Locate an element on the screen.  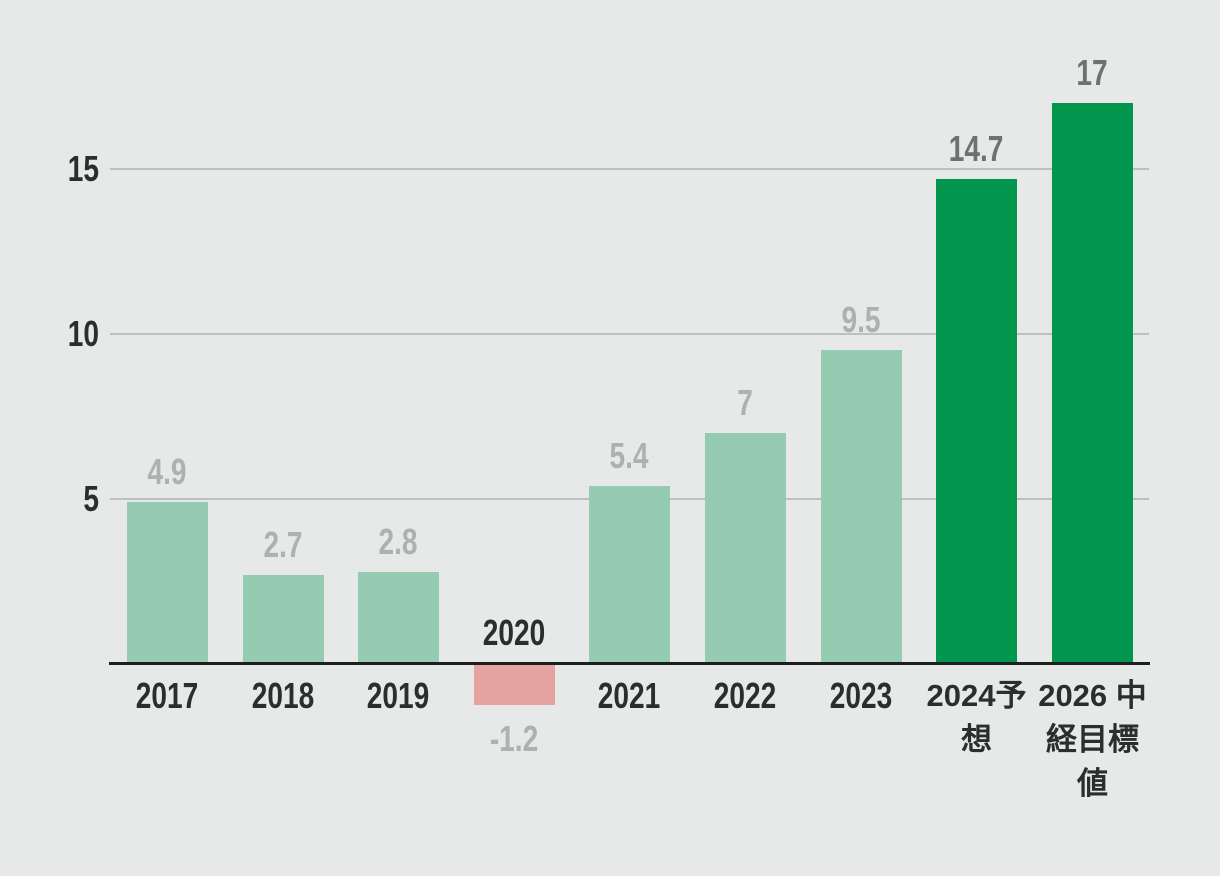
bar-value-label: 4.9 is located at coordinates (167, 471).